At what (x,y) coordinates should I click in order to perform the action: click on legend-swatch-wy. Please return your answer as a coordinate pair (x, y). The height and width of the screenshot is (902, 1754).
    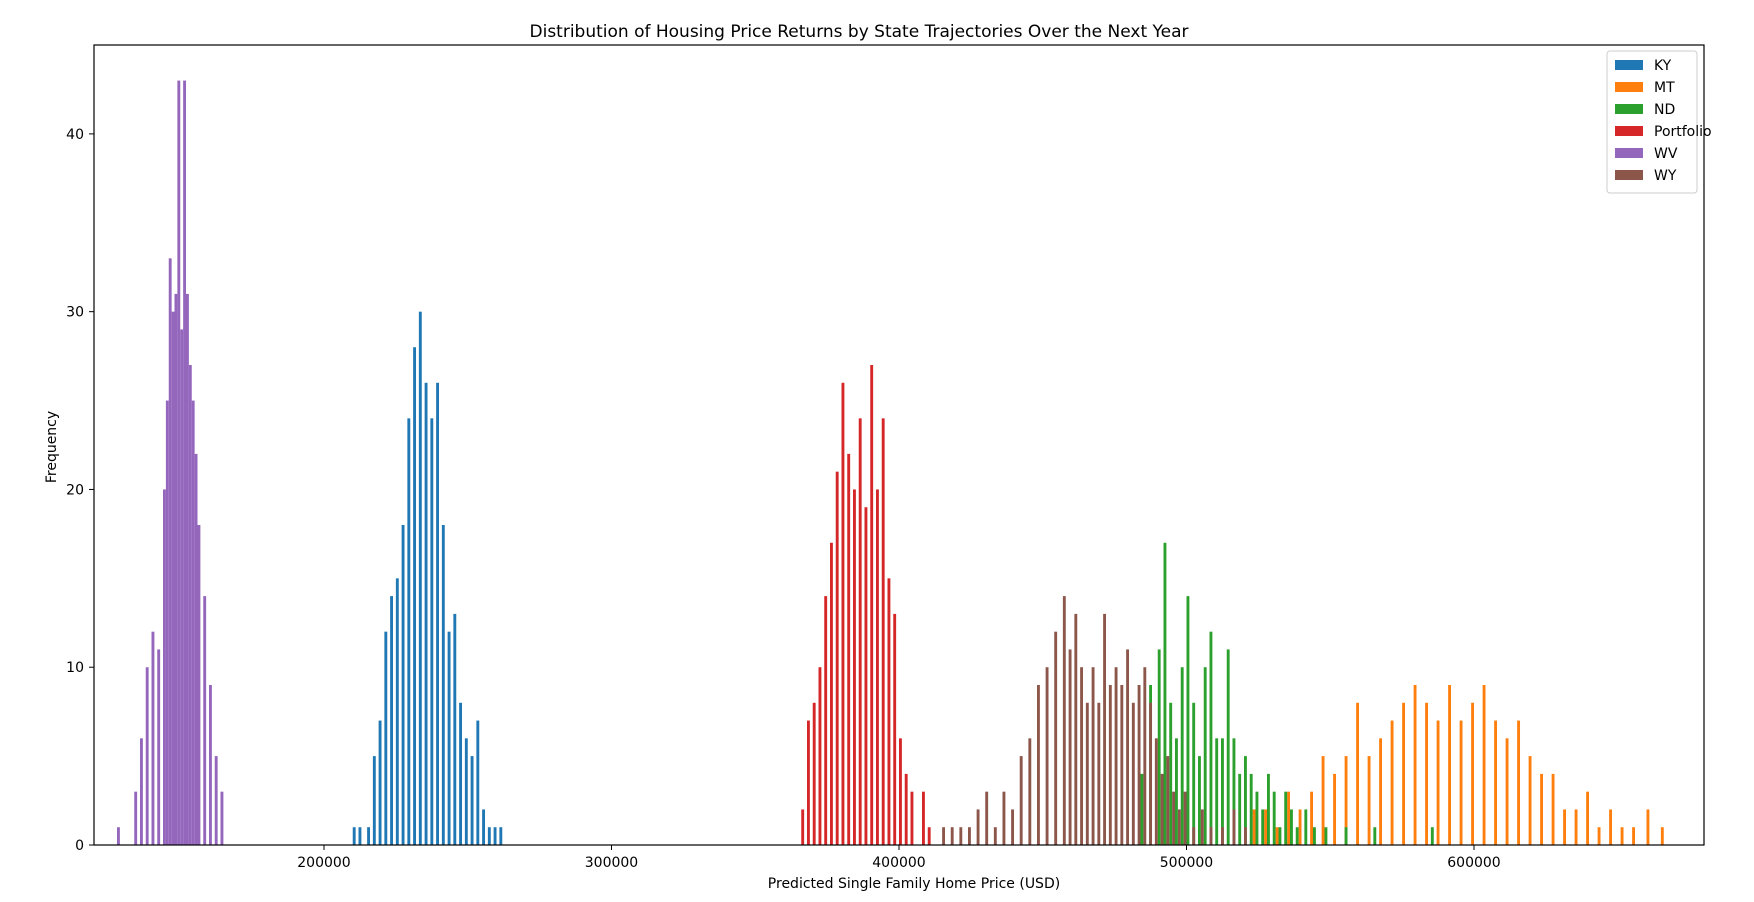
    Looking at the image, I should click on (1629, 175).